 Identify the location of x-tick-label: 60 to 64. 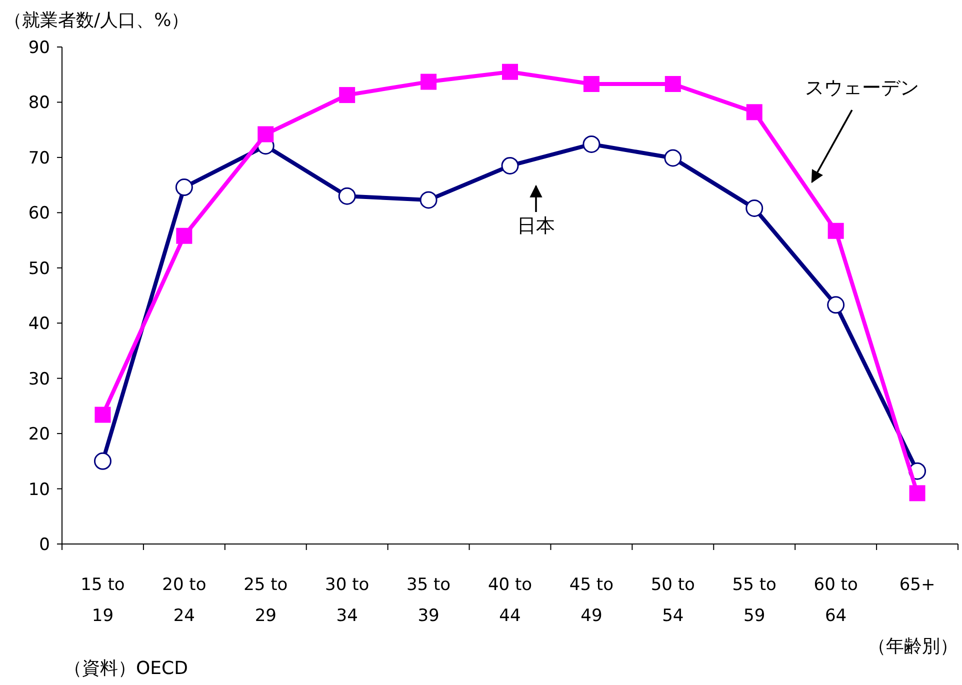
(836, 600).